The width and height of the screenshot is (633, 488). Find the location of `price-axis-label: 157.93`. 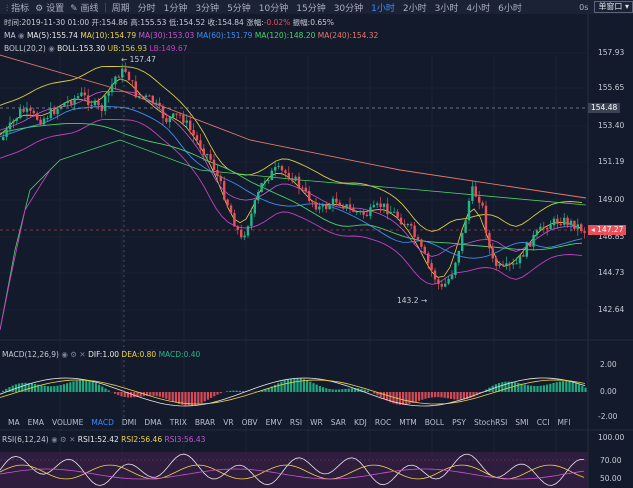

price-axis-label: 157.93 is located at coordinates (611, 52).